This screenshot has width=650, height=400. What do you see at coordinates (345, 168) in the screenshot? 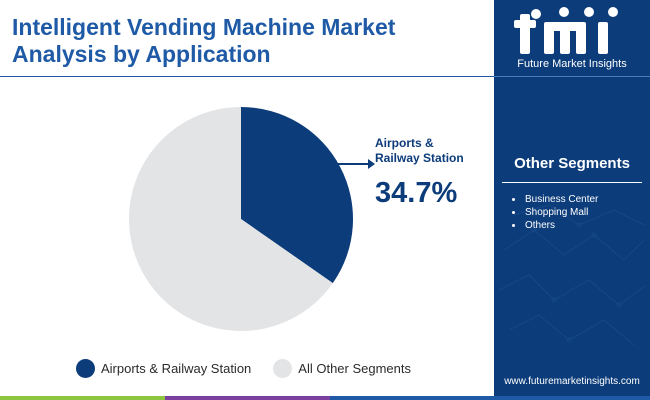
I see `callout-line` at bounding box center [345, 168].